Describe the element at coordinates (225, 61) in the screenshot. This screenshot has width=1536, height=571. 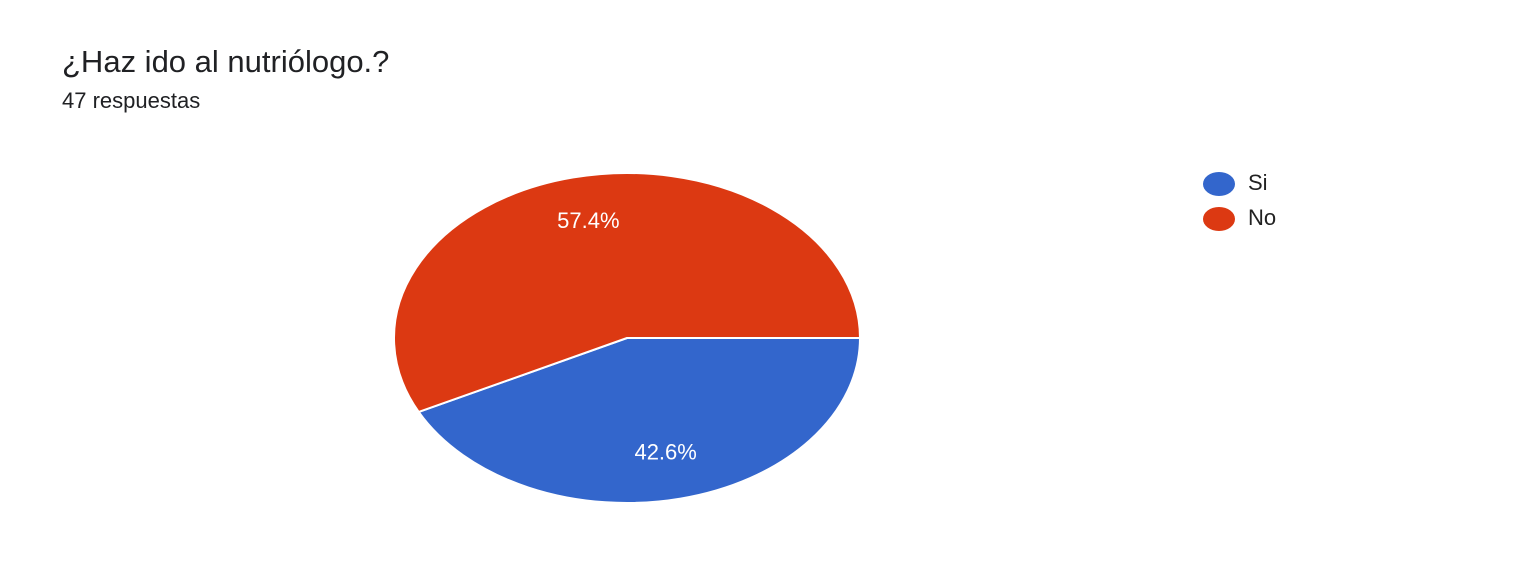
I see `chart-title: ¿Haz ido al nutriólogo.?` at that location.